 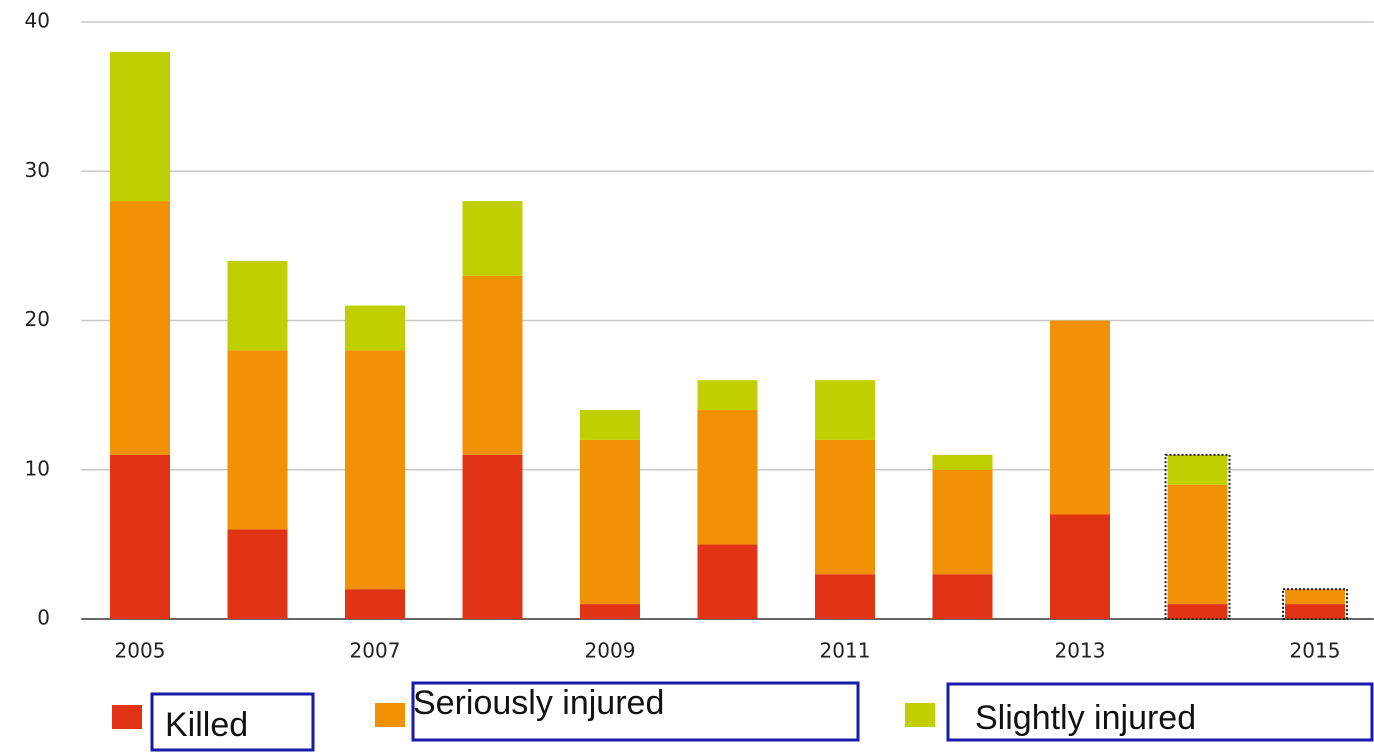 What do you see at coordinates (43, 618) in the screenshot?
I see `y-tick-label: 0` at bounding box center [43, 618].